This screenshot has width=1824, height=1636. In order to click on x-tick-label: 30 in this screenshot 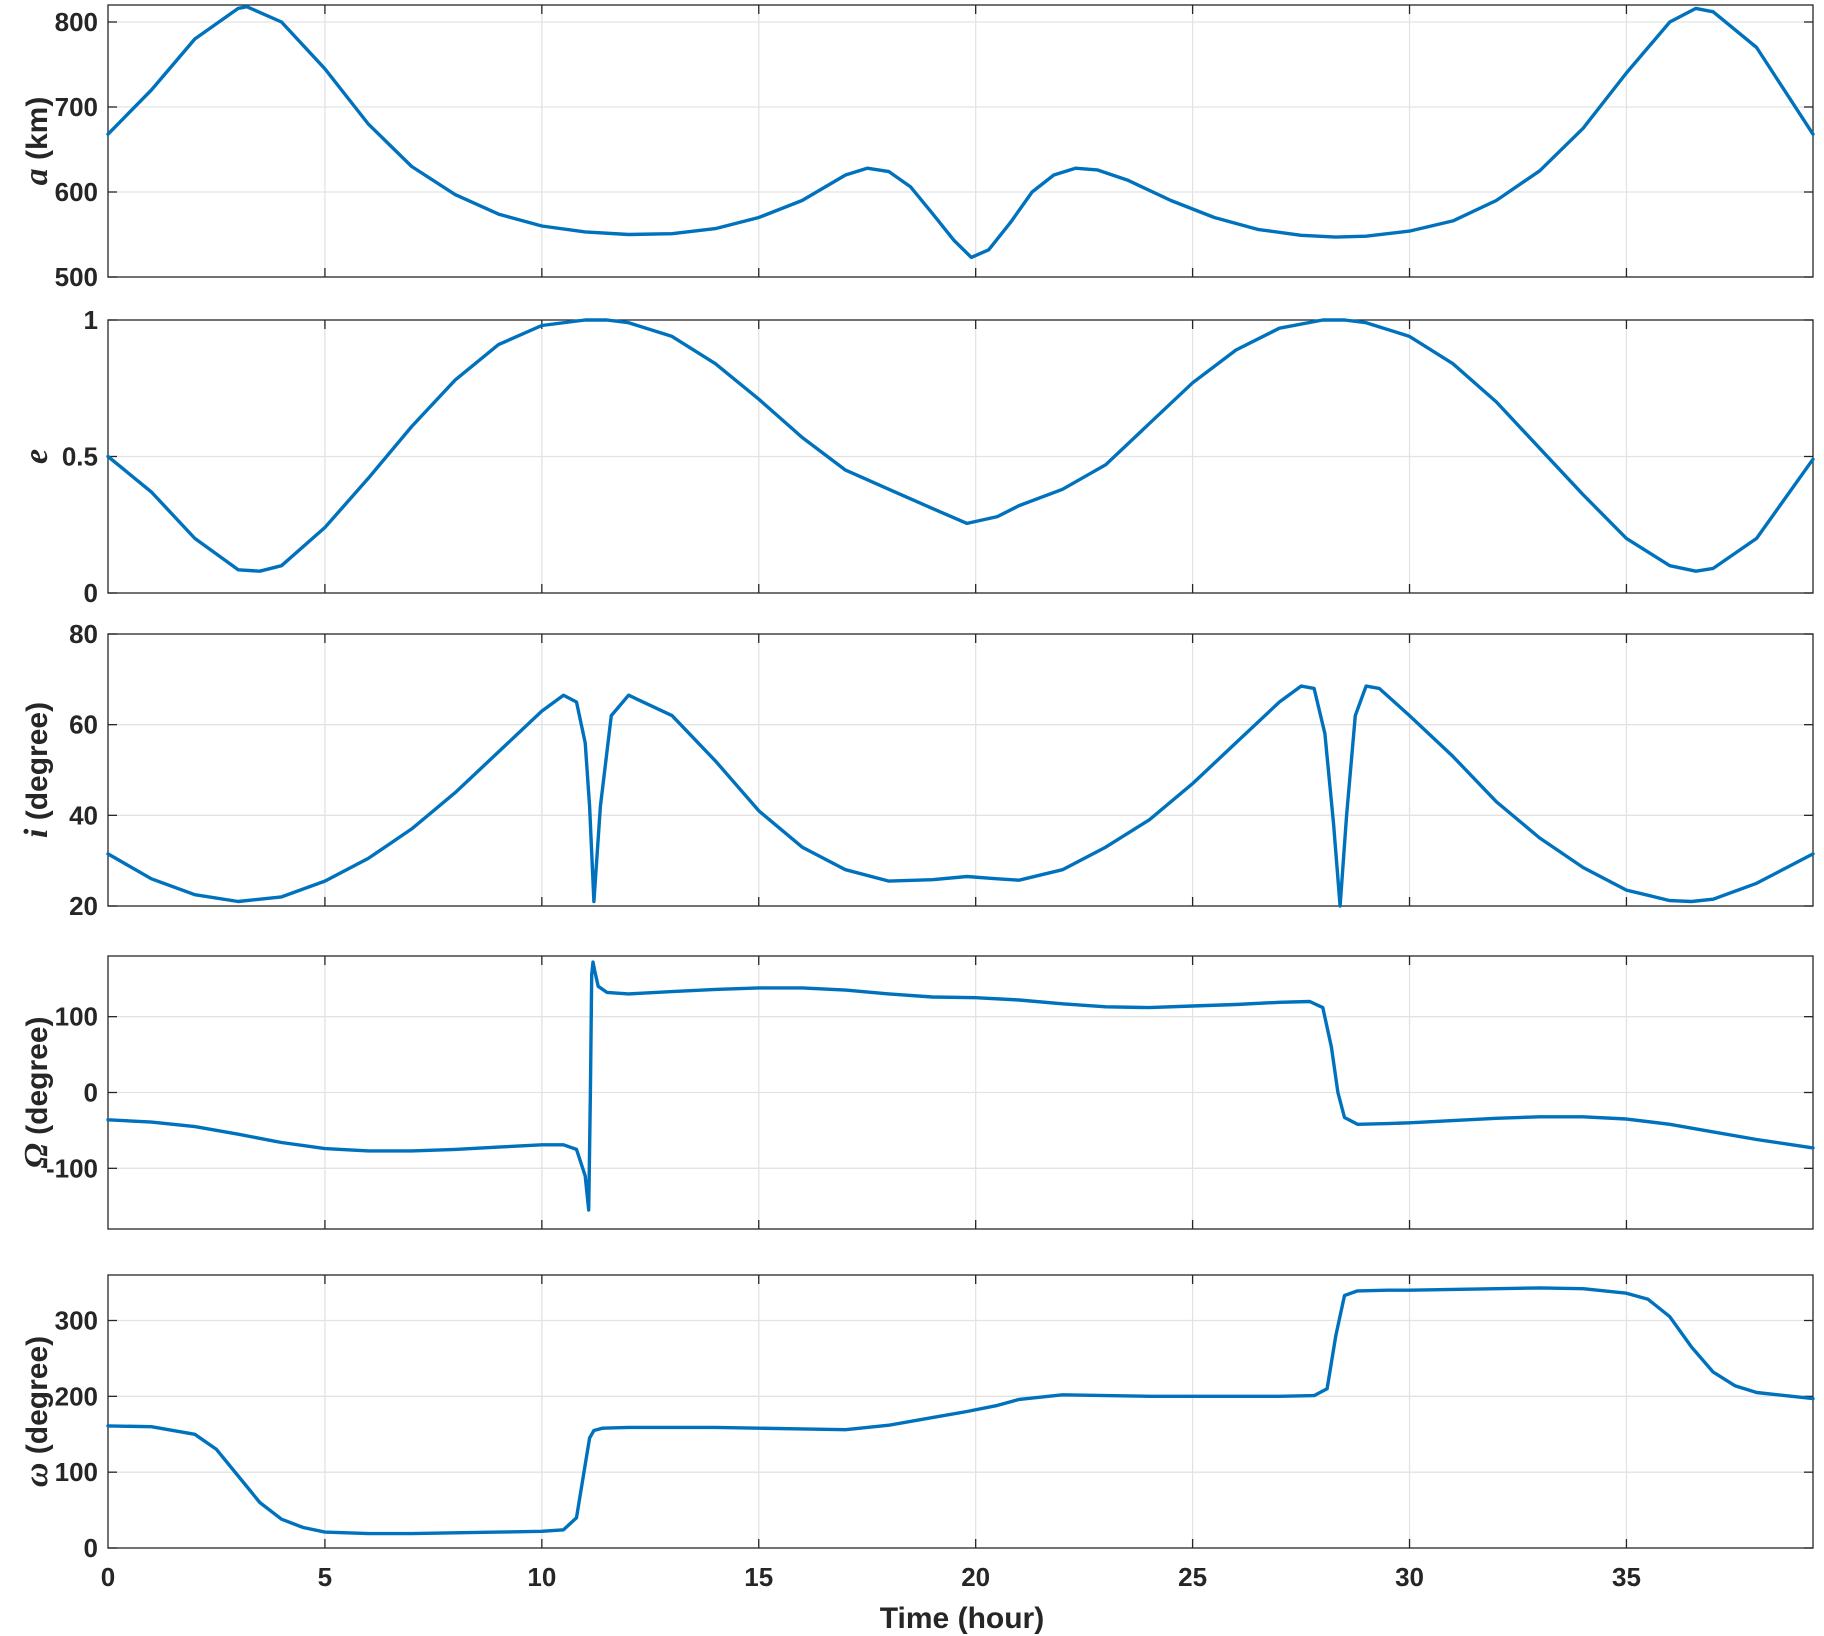, I will do `click(1409, 1577)`.